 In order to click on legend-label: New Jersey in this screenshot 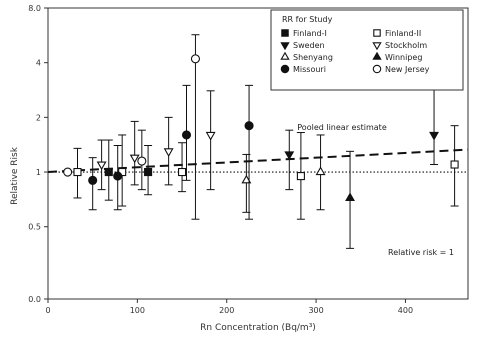, I will do `click(407, 69)`.